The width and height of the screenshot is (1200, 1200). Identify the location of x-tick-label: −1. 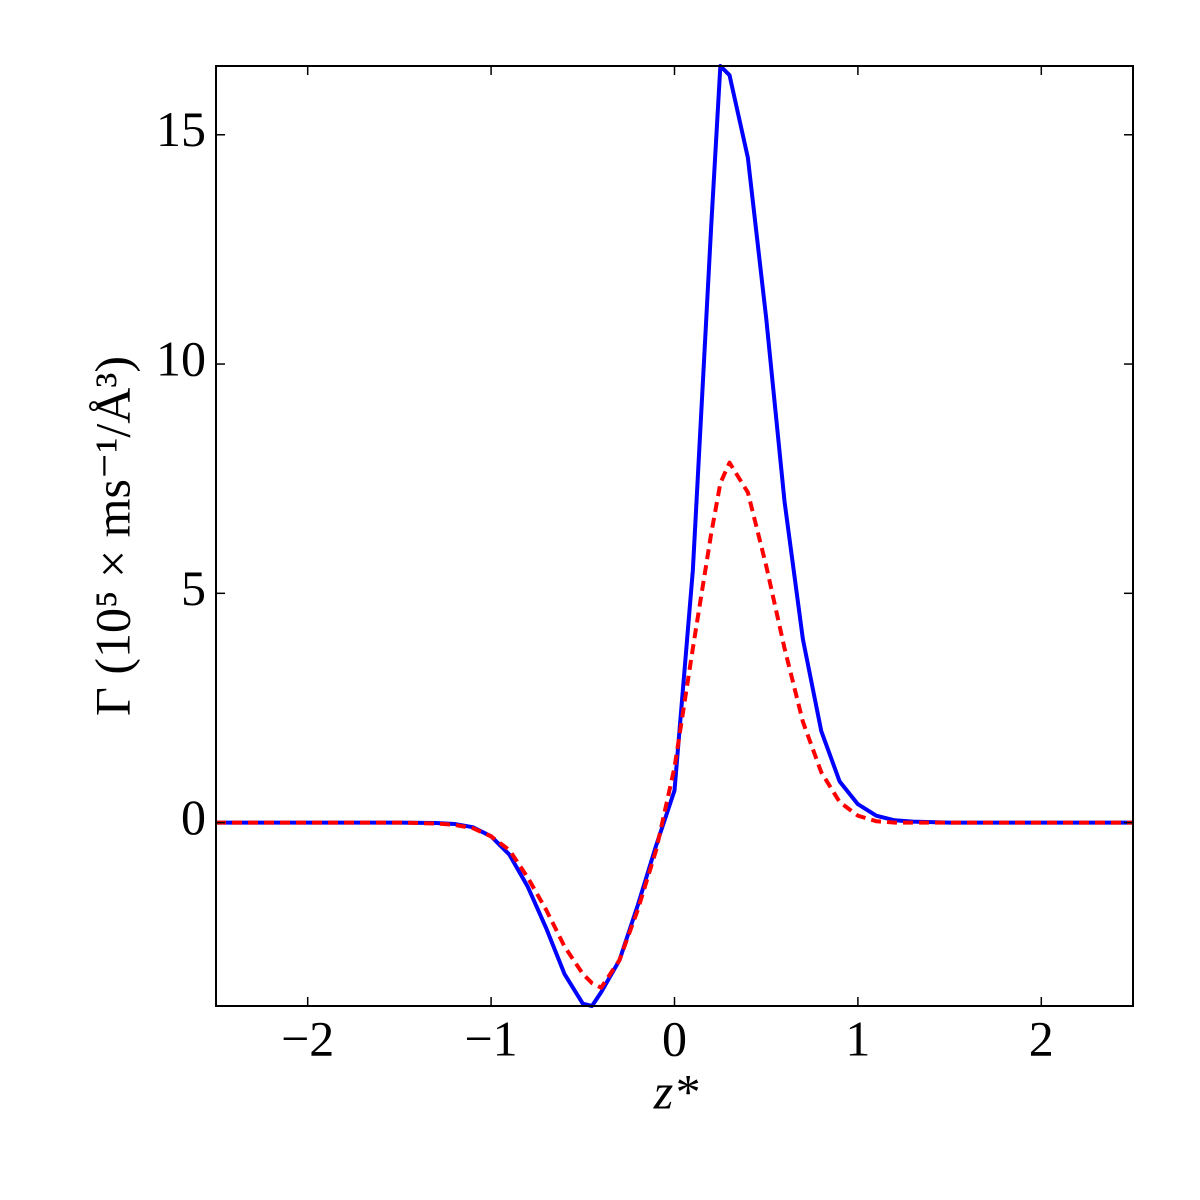
(490, 1038).